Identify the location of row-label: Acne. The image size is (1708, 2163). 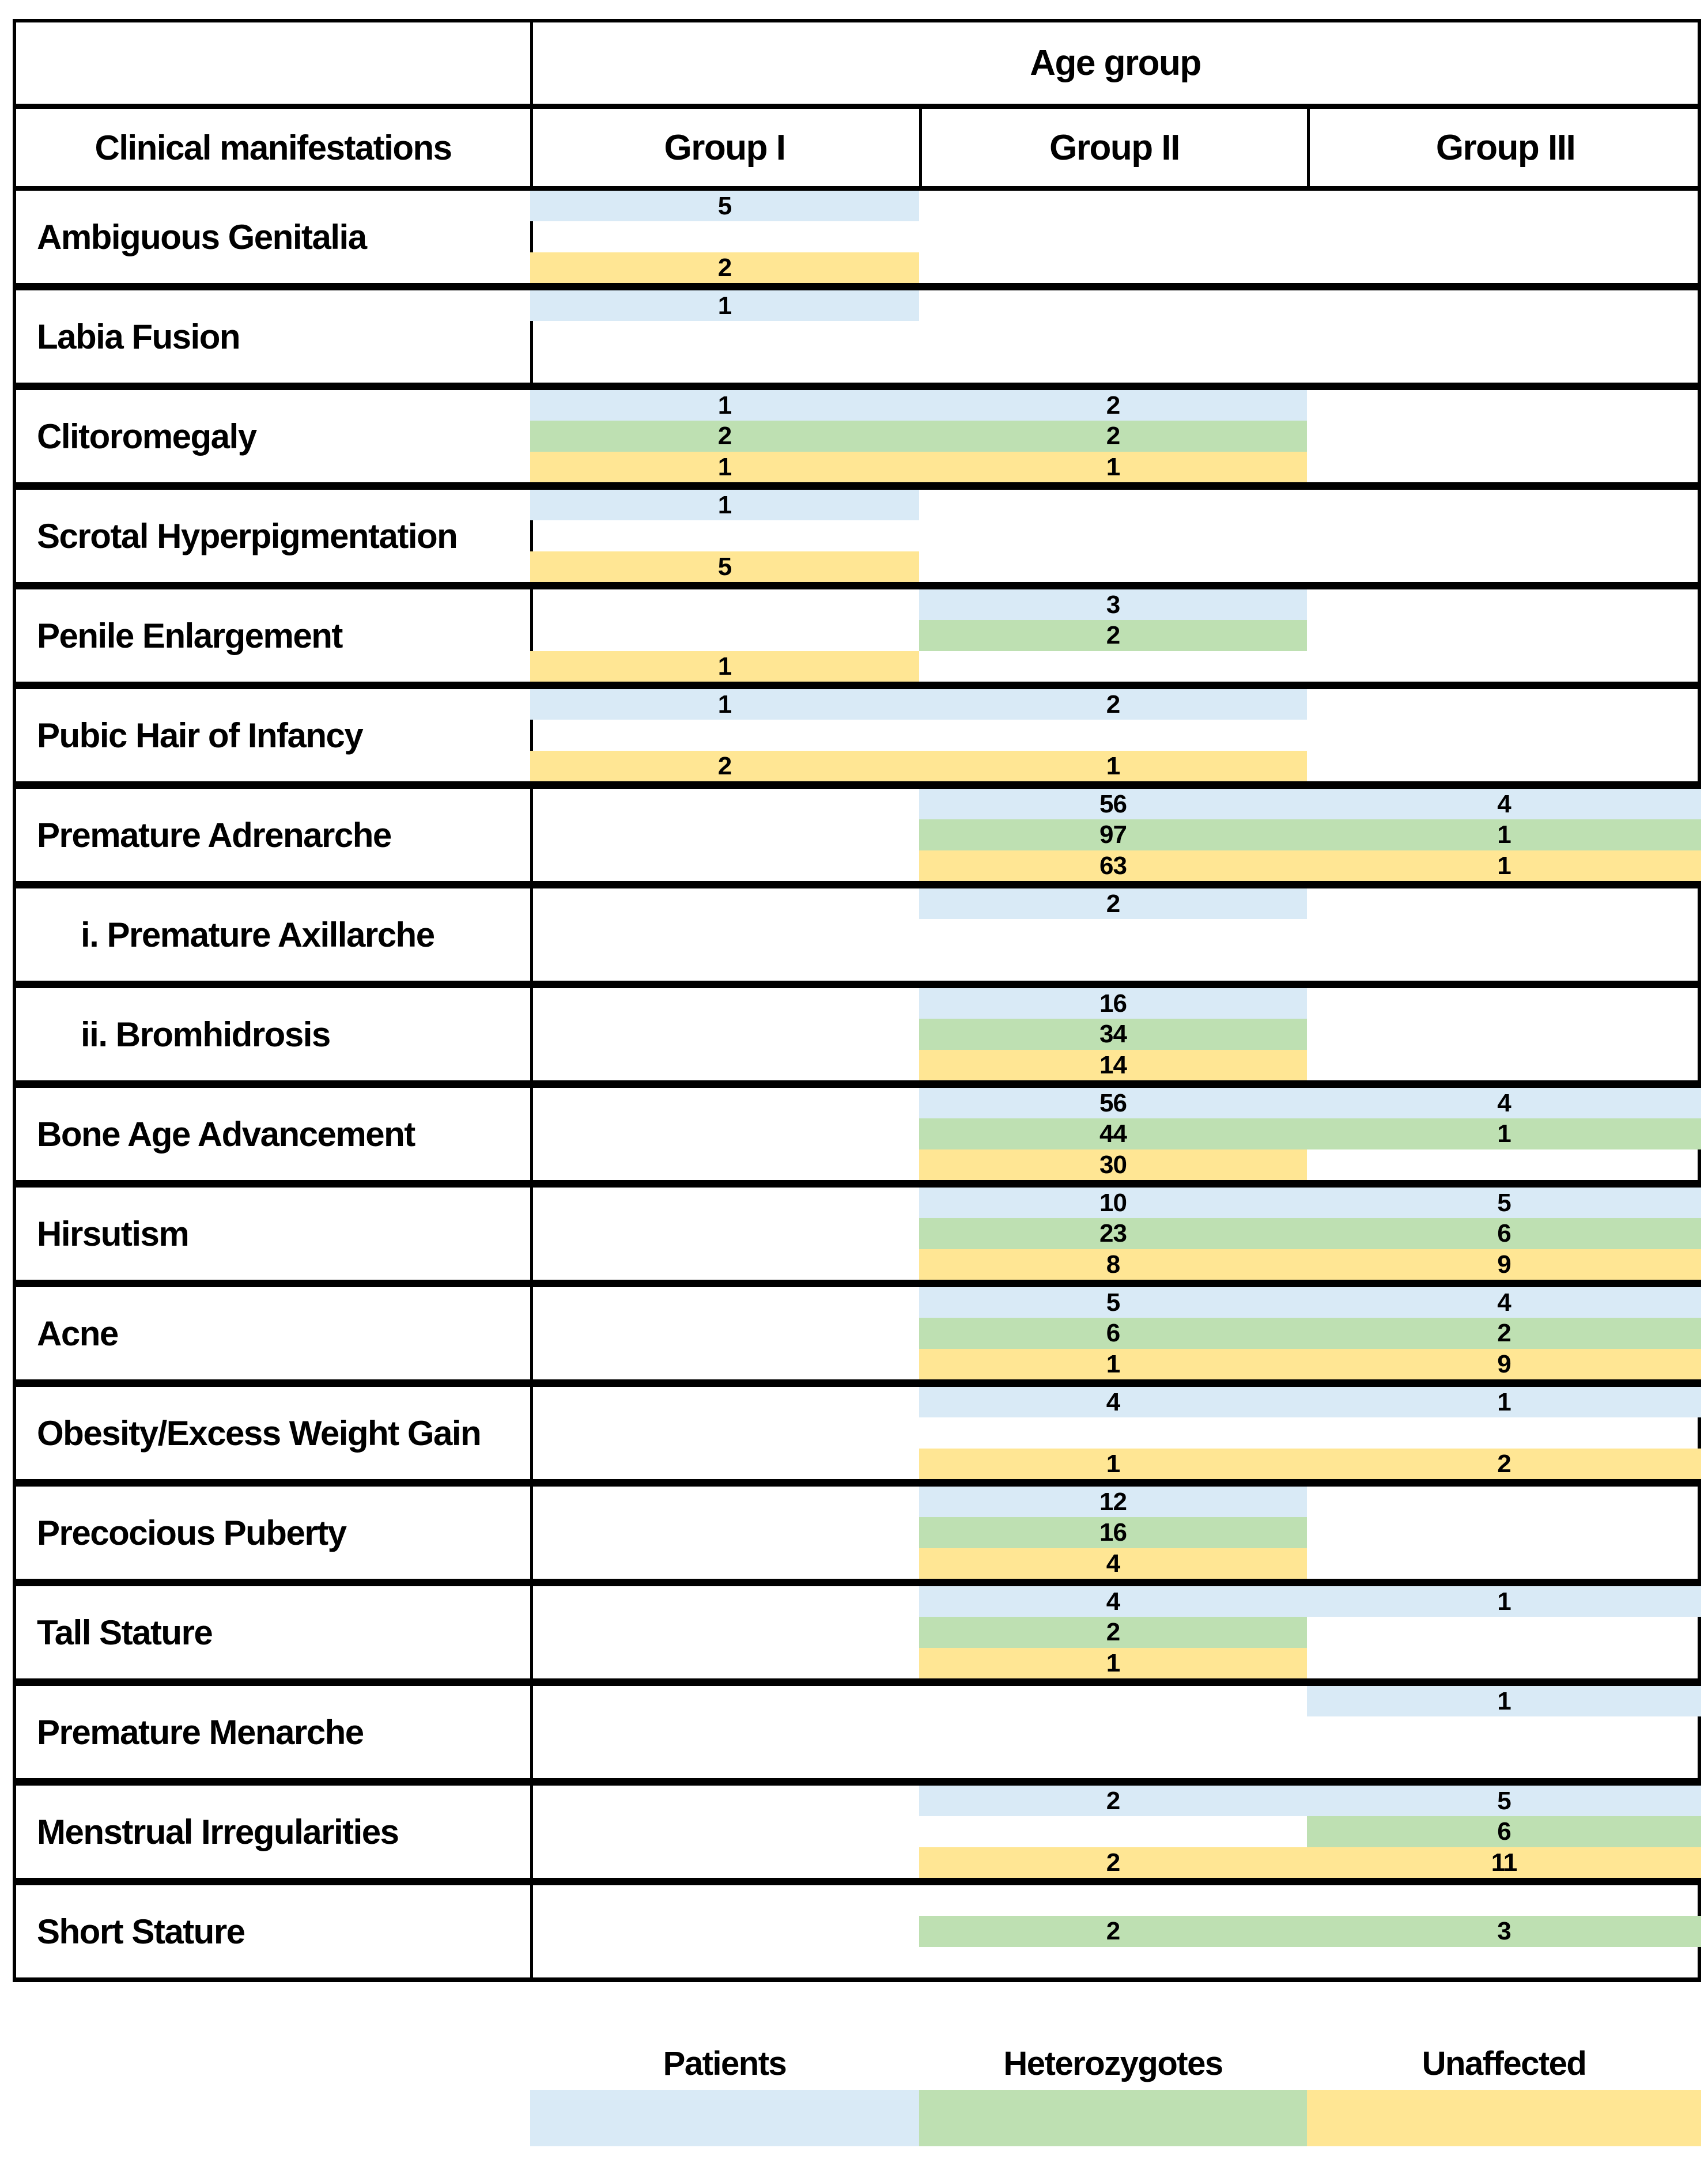
(78, 1333).